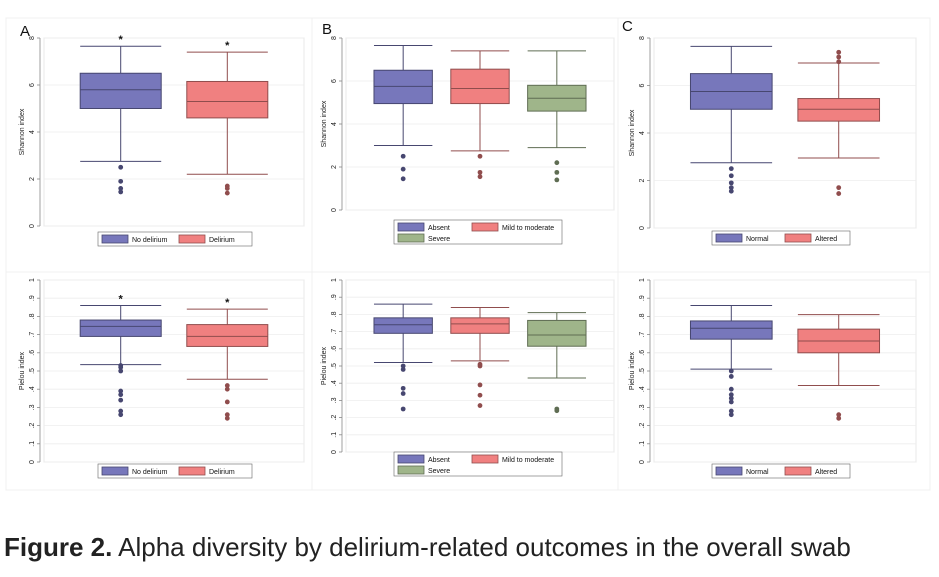 The width and height of the screenshot is (939, 577). Describe the element at coordinates (334, 38) in the screenshot. I see `y-tick-label: 8` at that location.